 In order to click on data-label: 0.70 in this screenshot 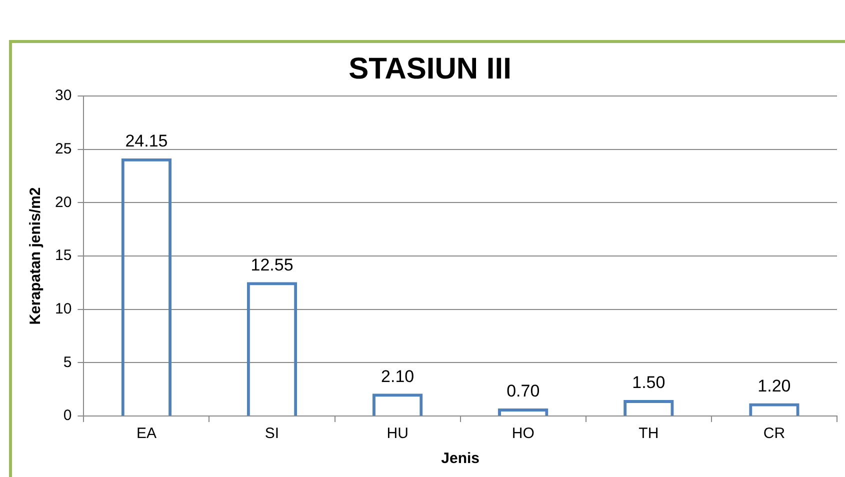, I will do `click(523, 391)`.